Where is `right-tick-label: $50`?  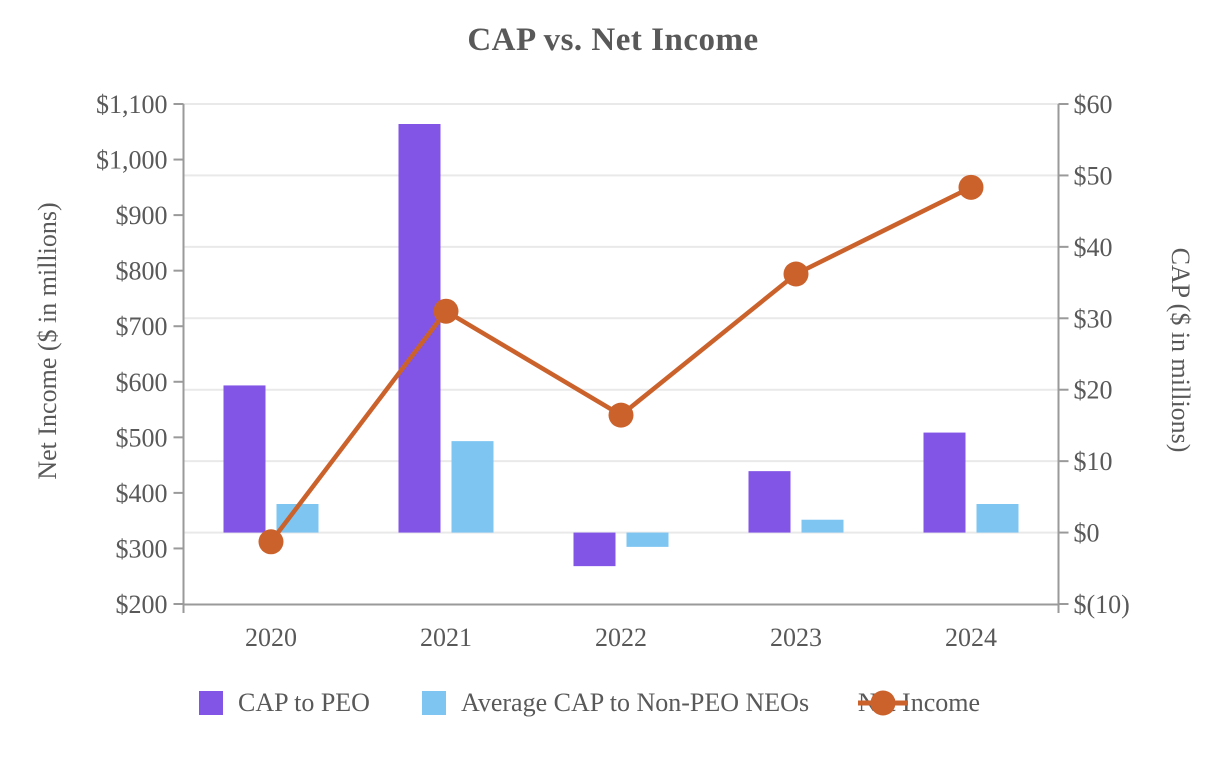 right-tick-label: $50 is located at coordinates (1093, 175).